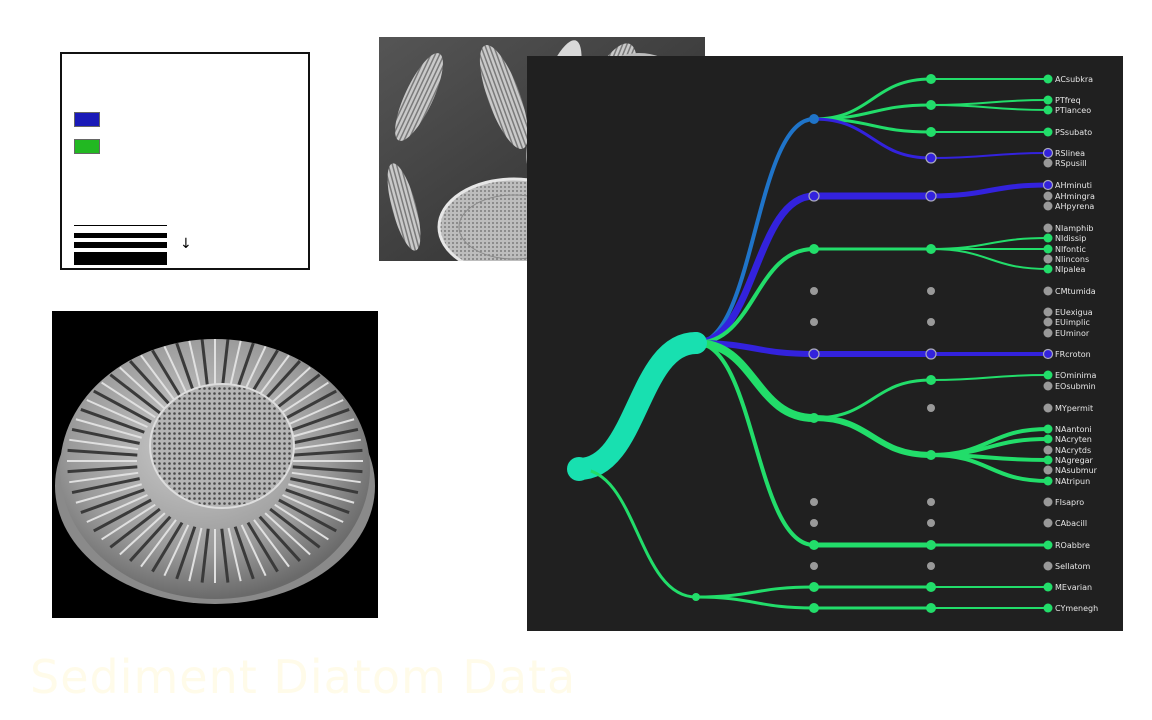 This screenshot has width=1152, height=720. Describe the element at coordinates (814, 418) in the screenshot. I see `branch-node-mid` at that location.